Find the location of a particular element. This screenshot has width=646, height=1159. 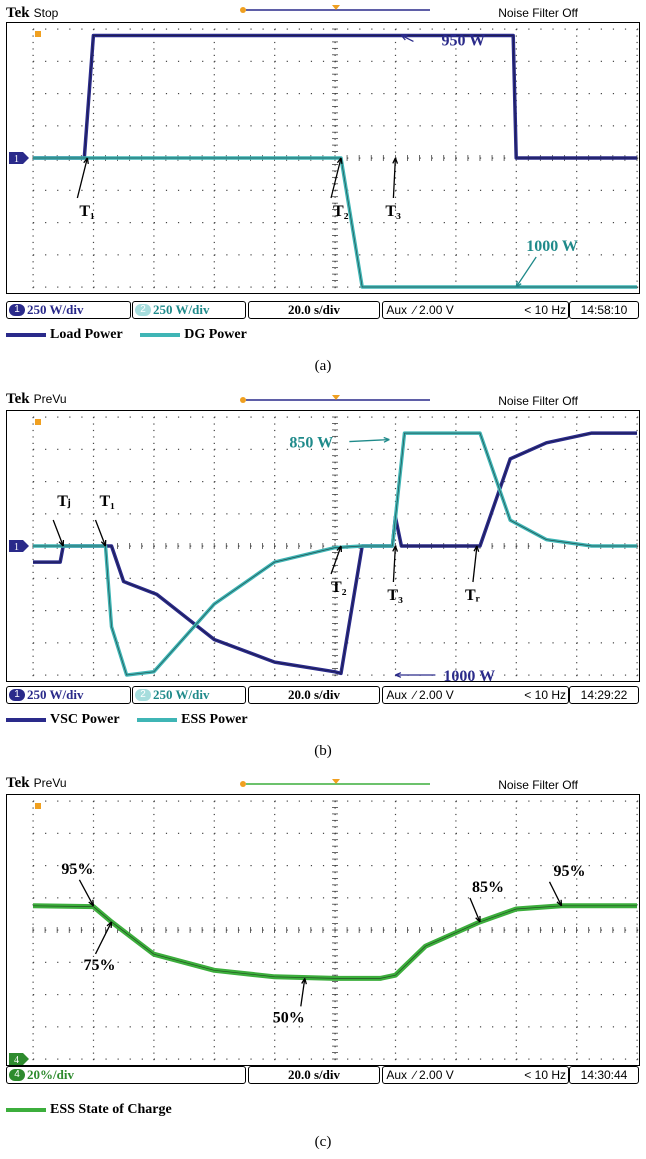

caption: (a) is located at coordinates (323, 366).